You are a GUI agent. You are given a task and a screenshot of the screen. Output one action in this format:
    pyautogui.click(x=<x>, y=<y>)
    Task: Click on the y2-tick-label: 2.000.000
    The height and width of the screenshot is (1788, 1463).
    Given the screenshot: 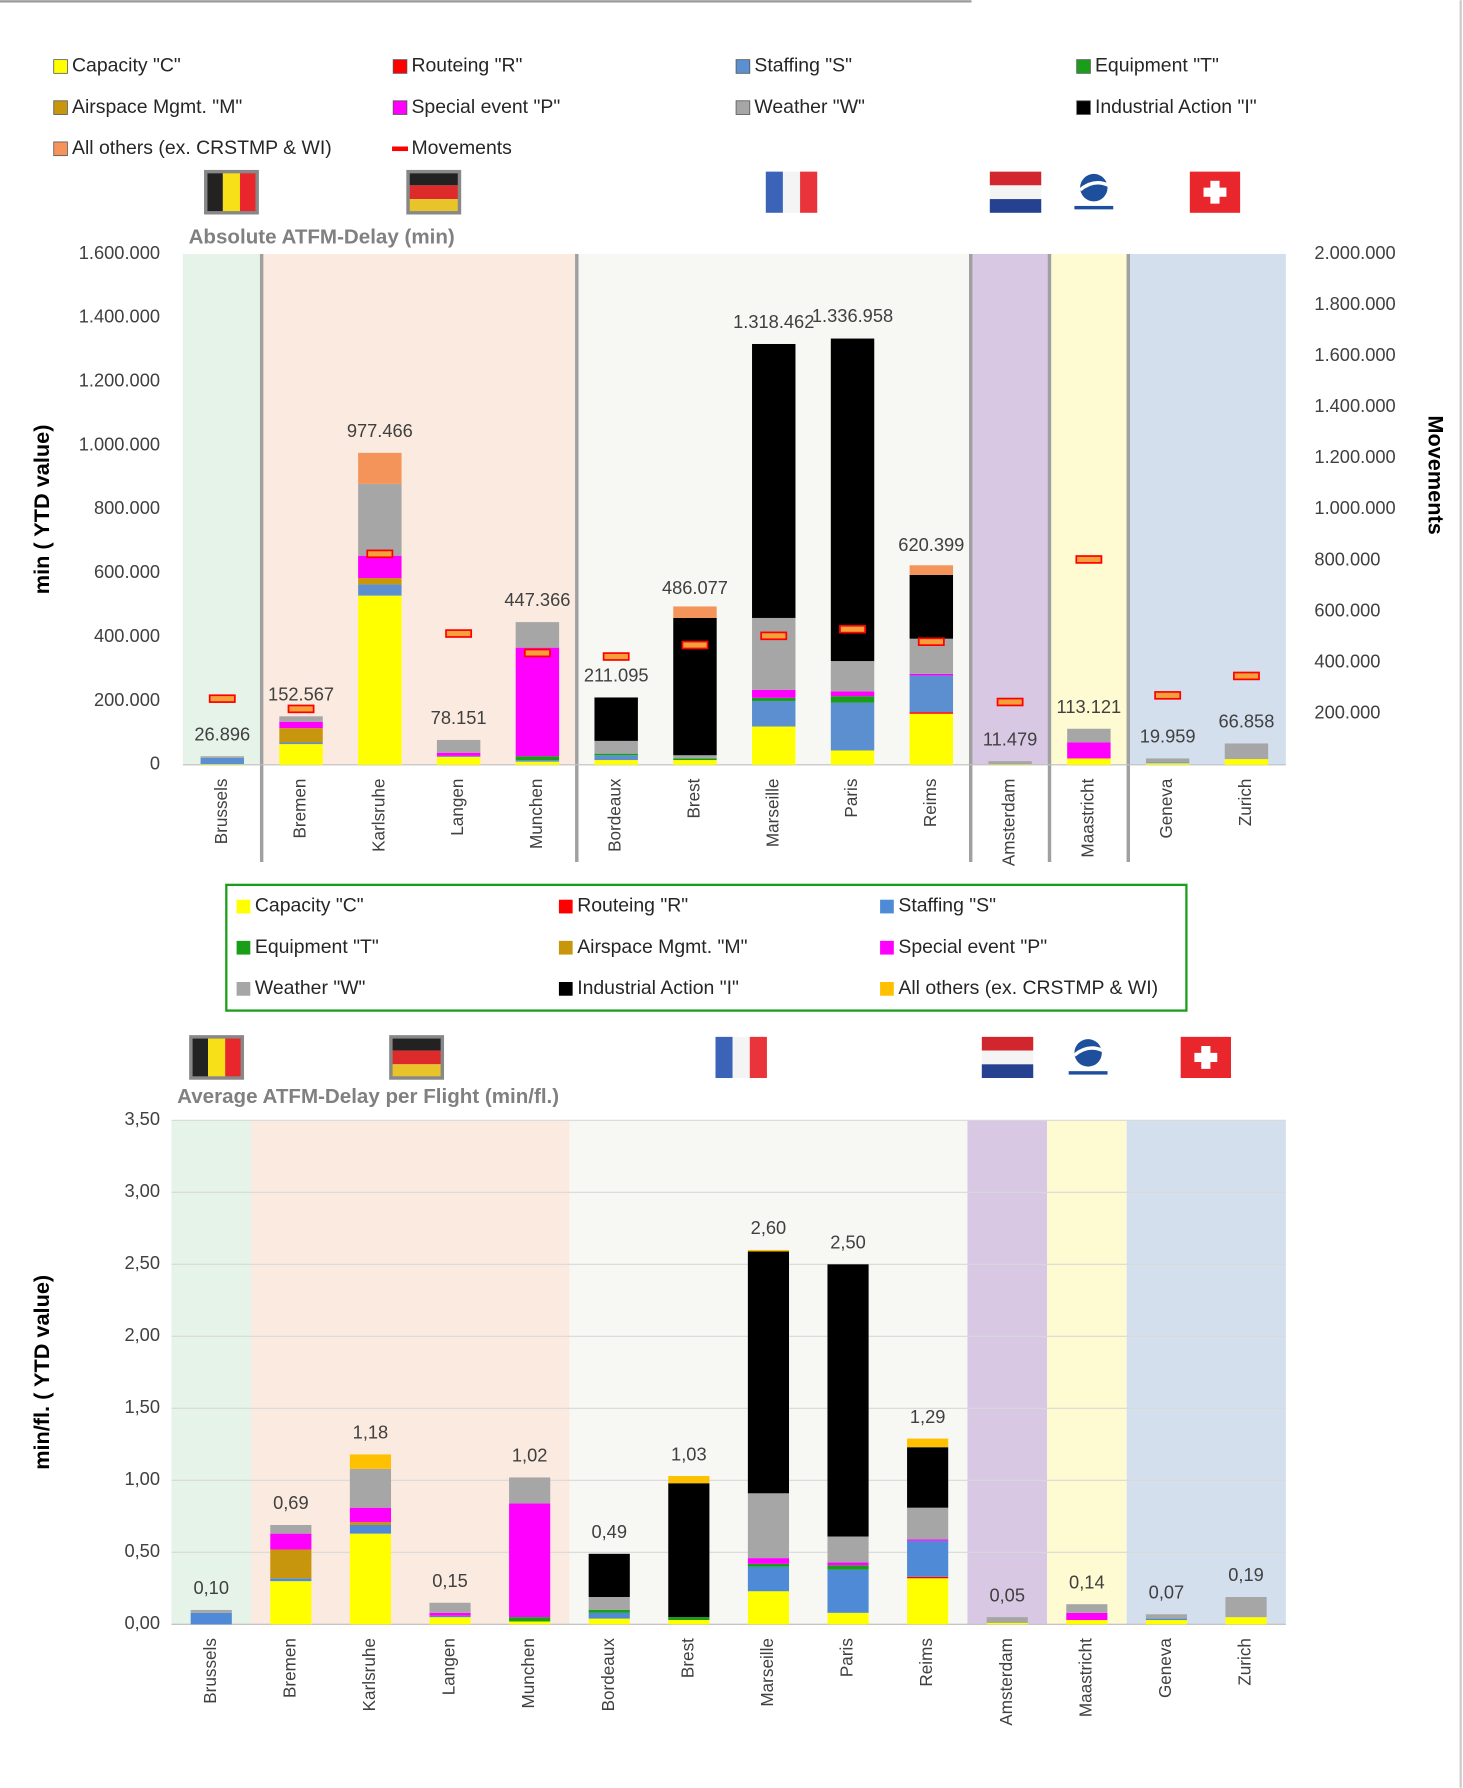 What is the action you would take?
    pyautogui.click(x=1354, y=252)
    